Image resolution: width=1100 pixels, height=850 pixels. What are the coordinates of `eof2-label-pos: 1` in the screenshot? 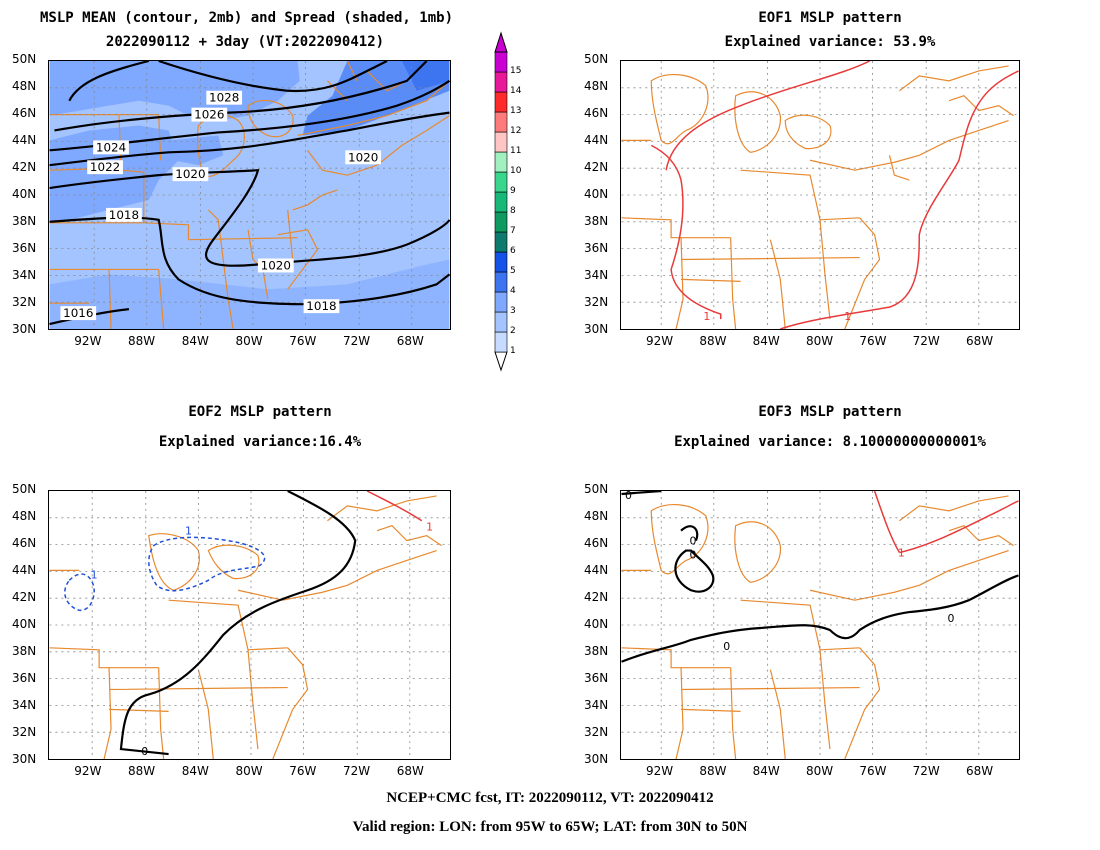 It's located at (429, 527).